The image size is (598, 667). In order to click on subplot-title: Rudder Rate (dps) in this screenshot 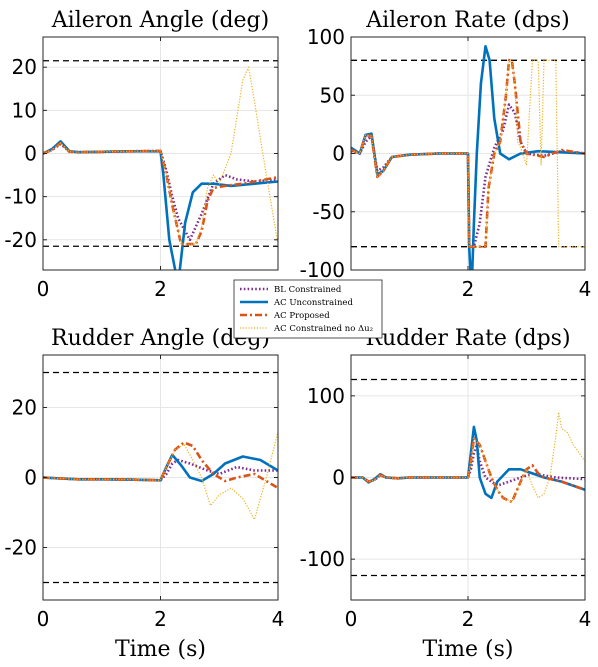, I will do `click(467, 338)`.